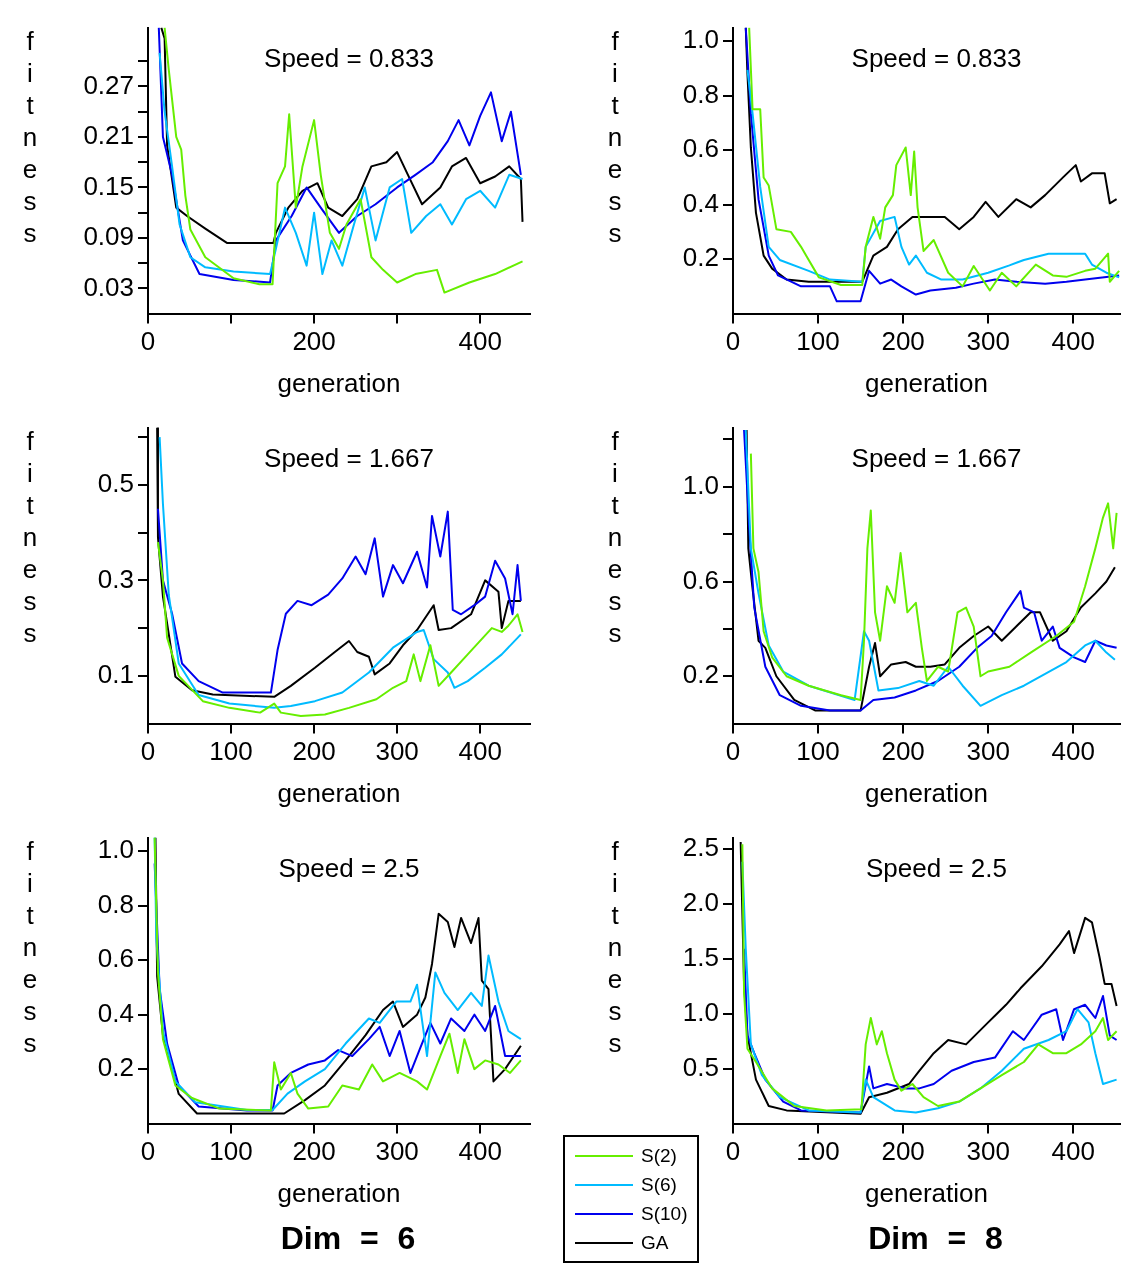 This screenshot has width=1146, height=1264. I want to click on y-tick-label: 0.03, so click(108, 286).